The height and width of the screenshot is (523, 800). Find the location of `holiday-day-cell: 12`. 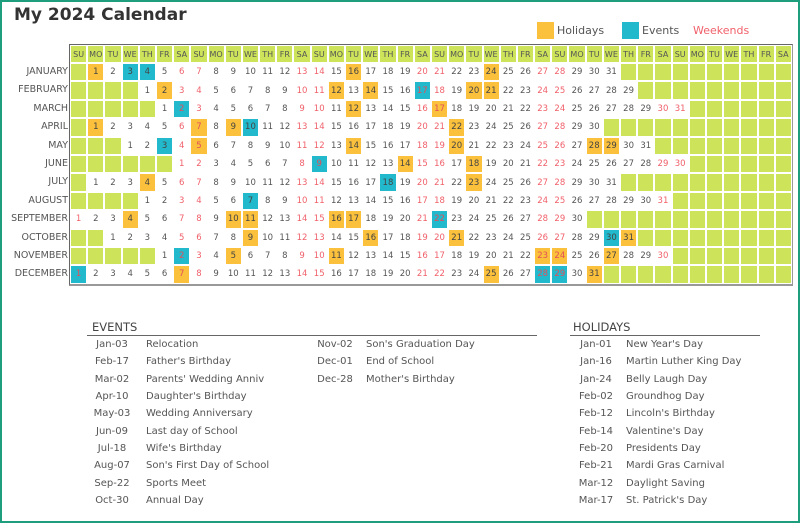

holiday-day-cell: 12 is located at coordinates (354, 109).